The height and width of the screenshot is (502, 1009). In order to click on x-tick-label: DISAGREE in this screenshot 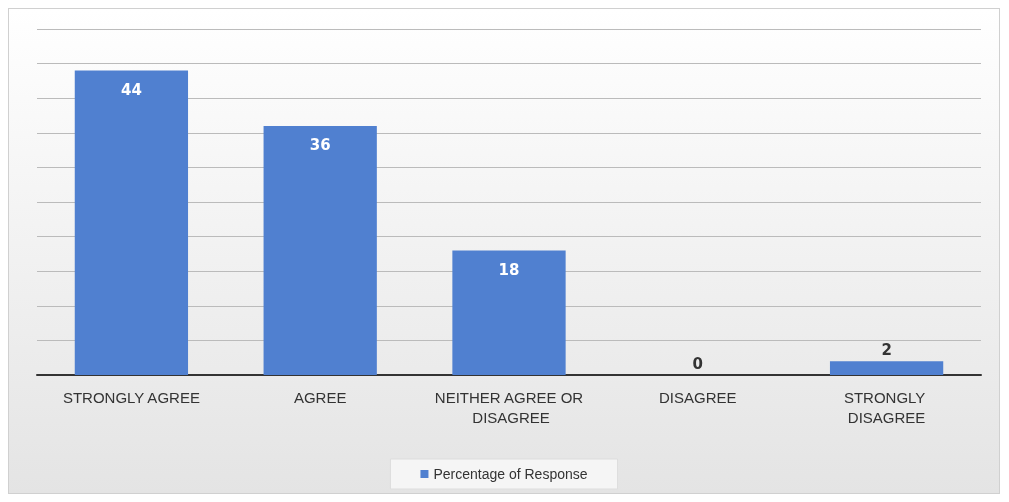, I will do `click(698, 397)`.